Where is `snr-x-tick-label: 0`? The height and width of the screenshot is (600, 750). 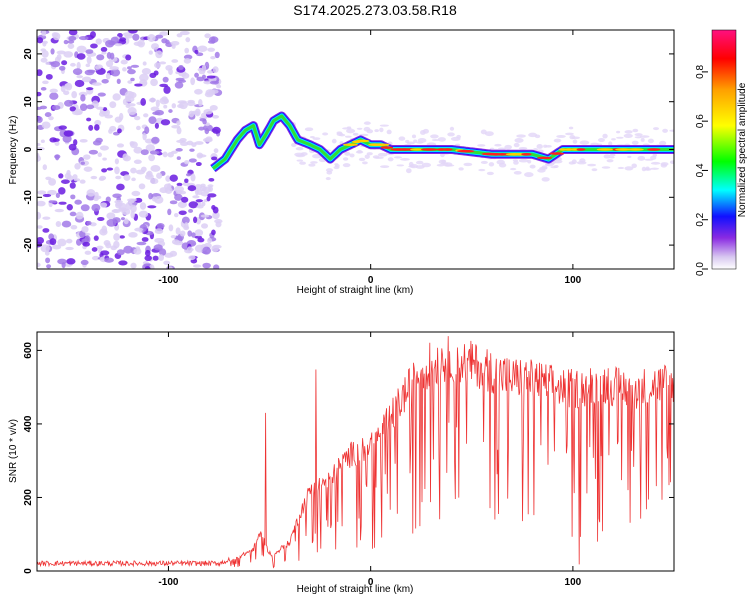 snr-x-tick-label: 0 is located at coordinates (371, 582).